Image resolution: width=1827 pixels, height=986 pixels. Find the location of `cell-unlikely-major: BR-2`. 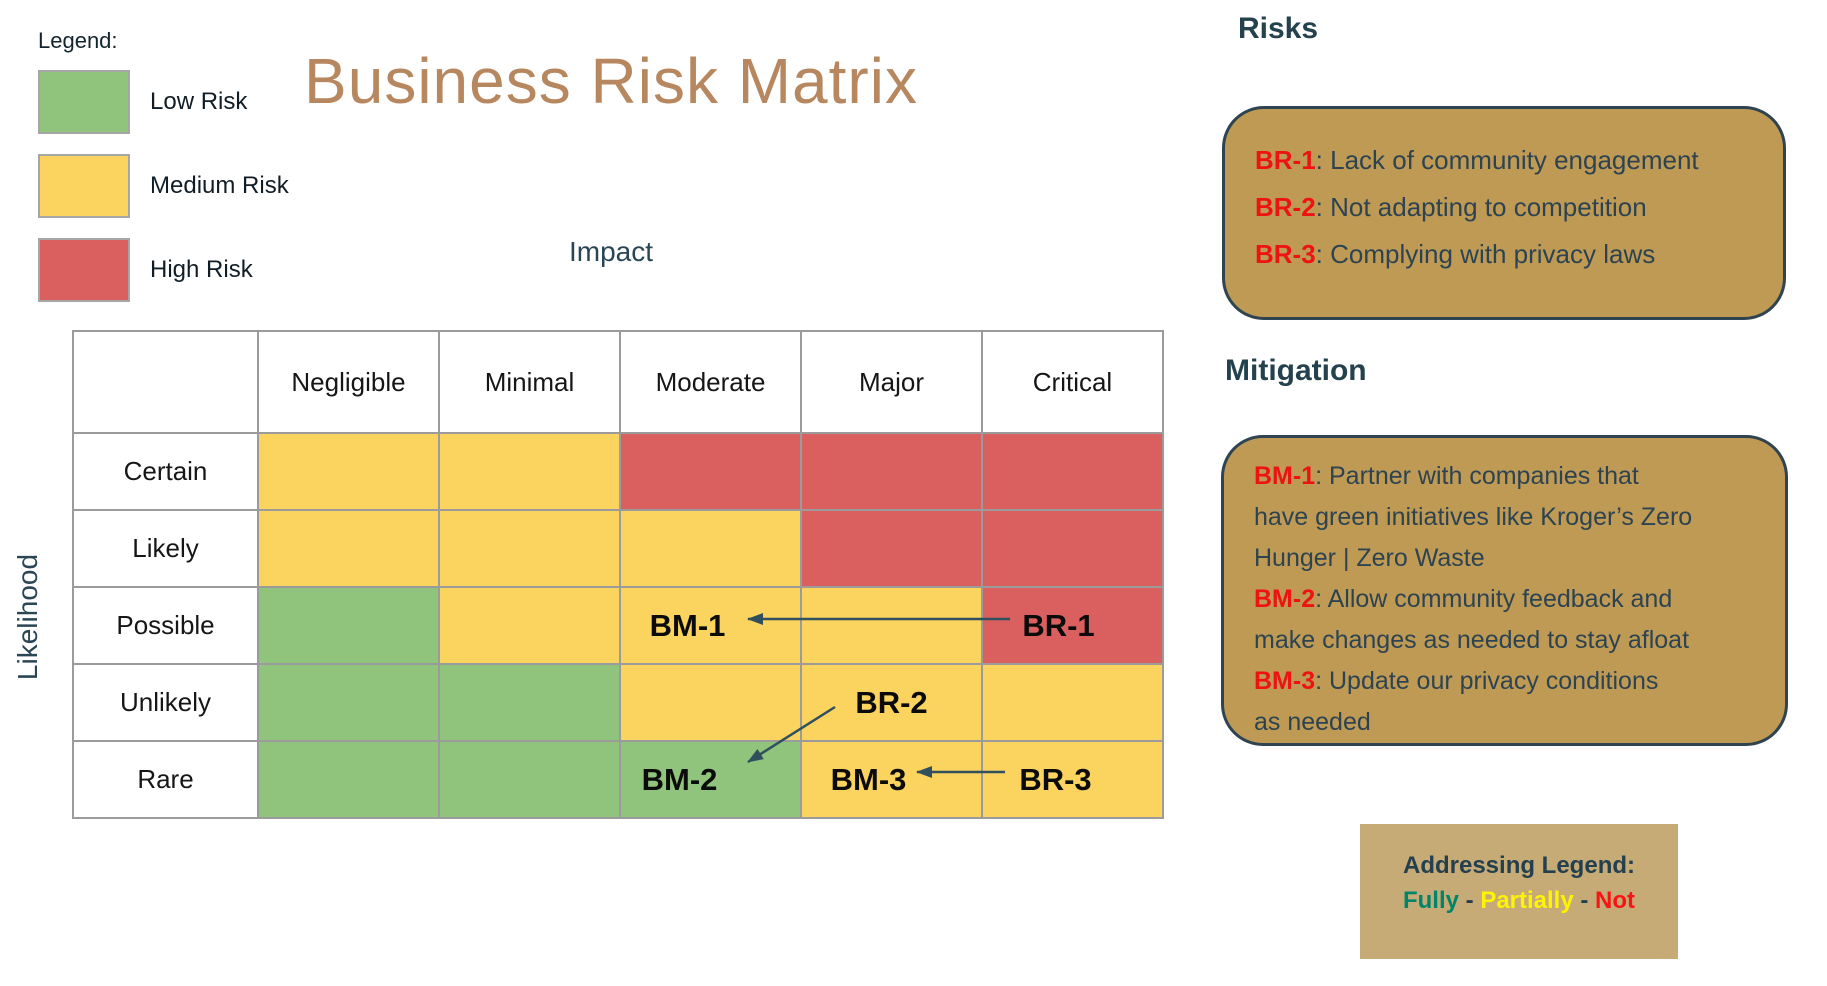

cell-unlikely-major: BR-2 is located at coordinates (891, 702).